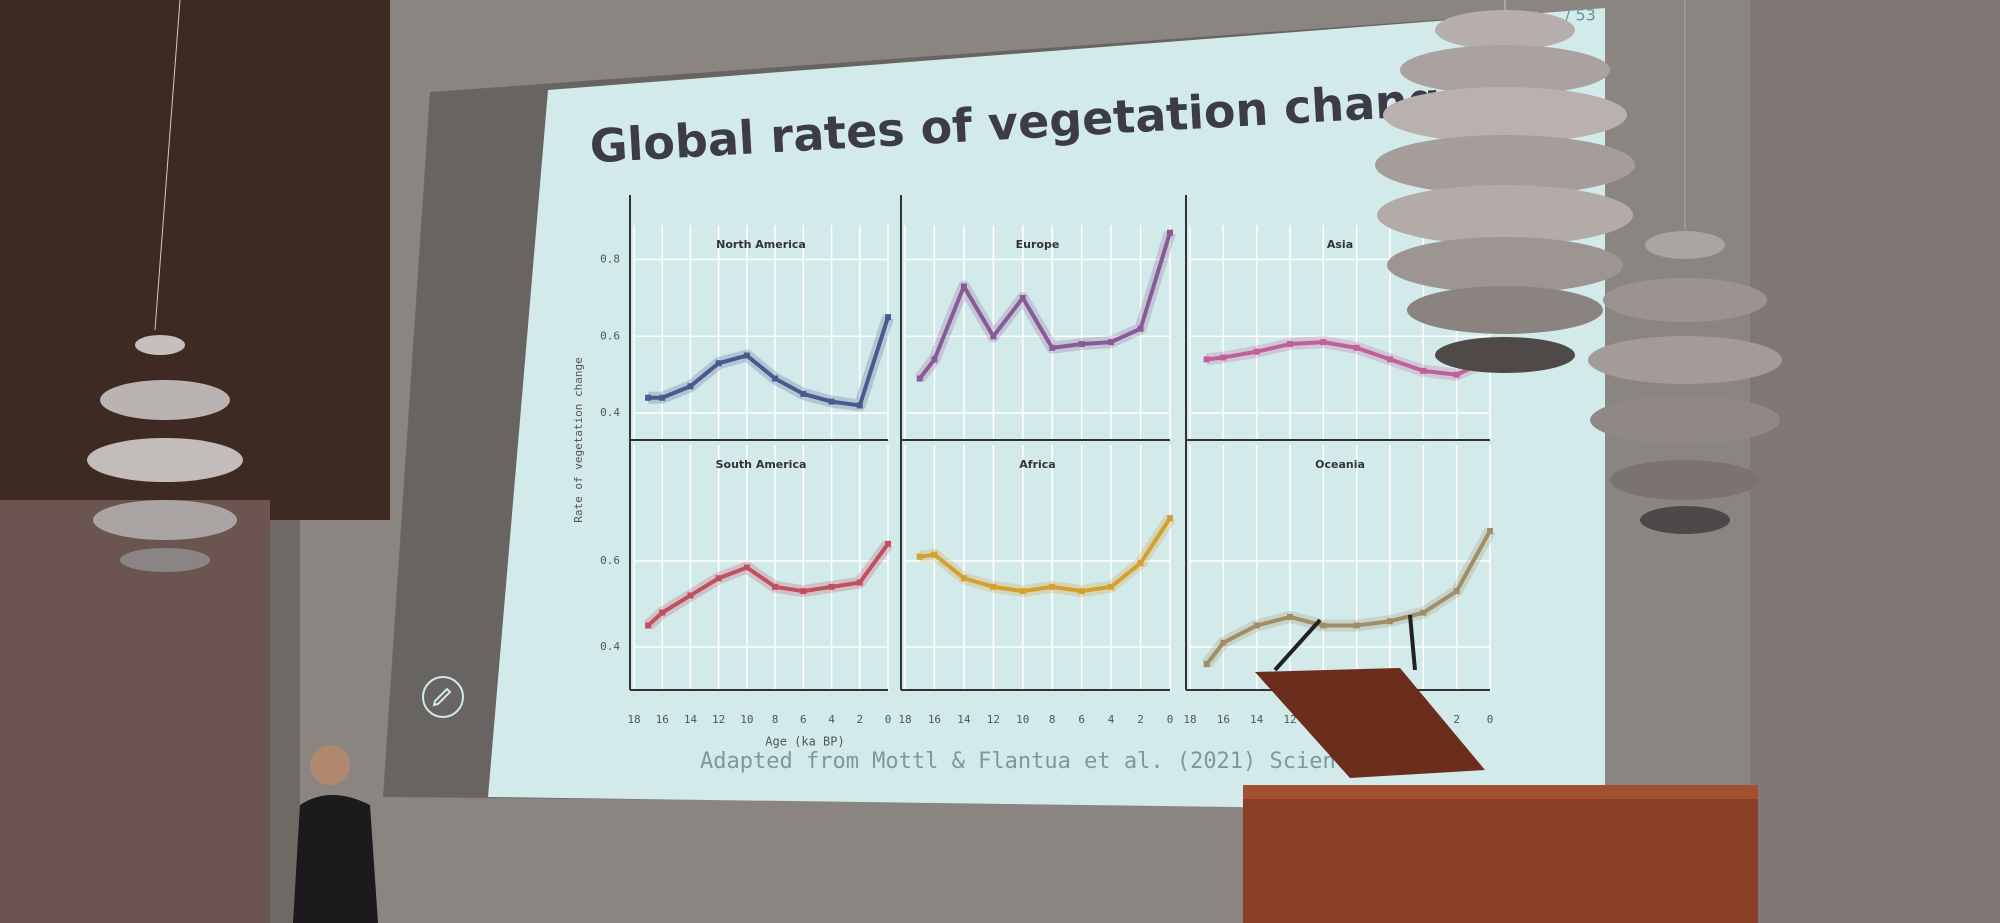 This screenshot has height=923, width=2000. What do you see at coordinates (165, 286) in the screenshot?
I see `lamp-left` at bounding box center [165, 286].